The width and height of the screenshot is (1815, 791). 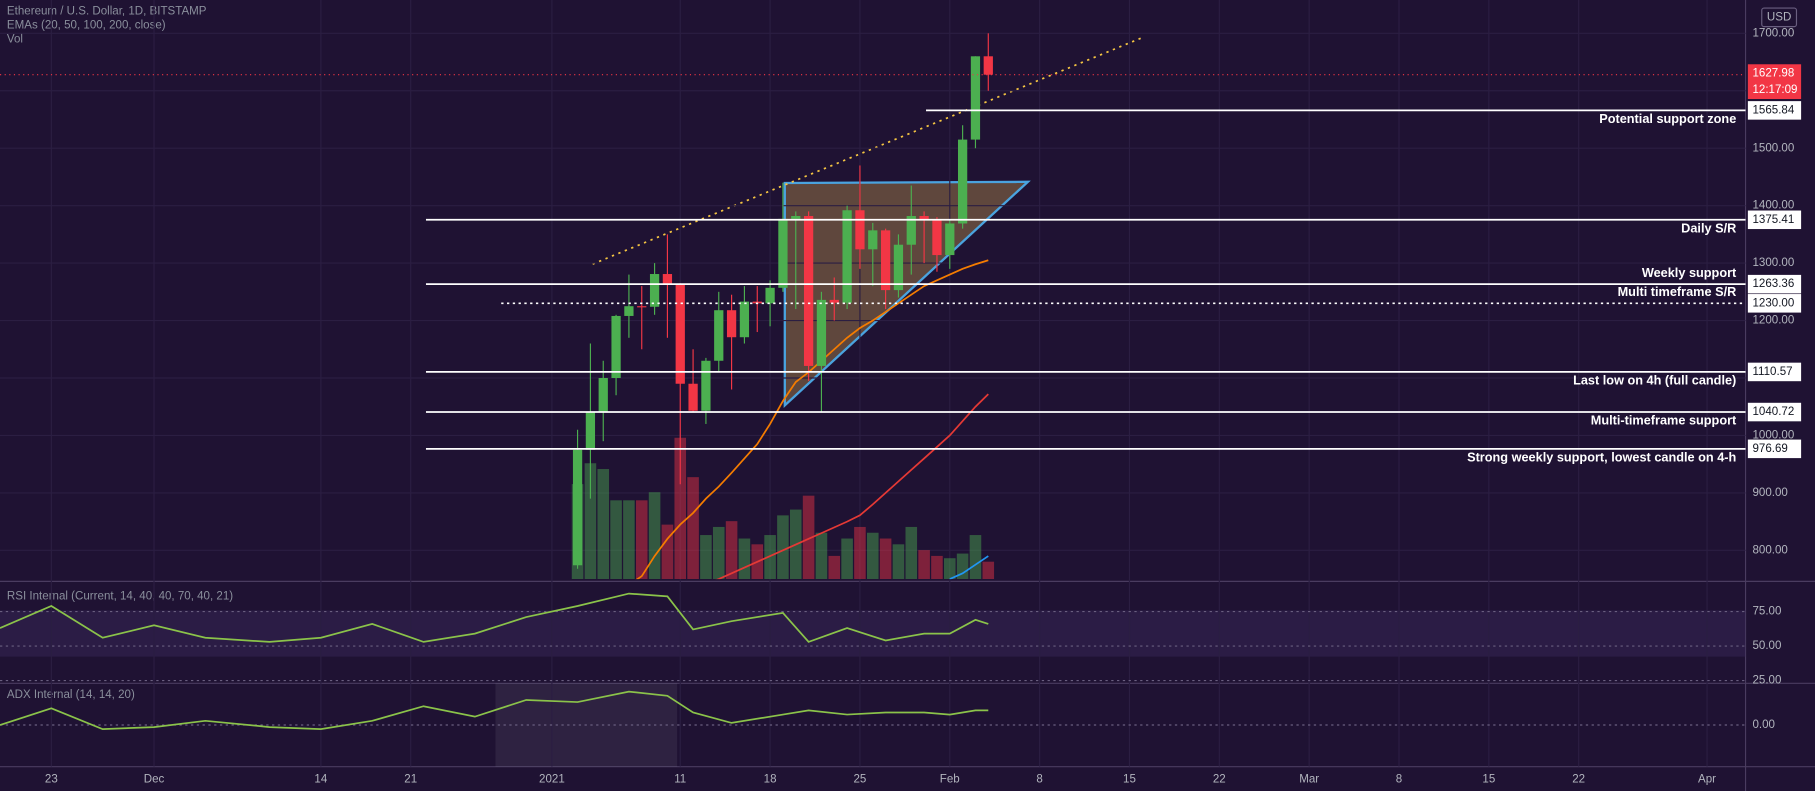 What do you see at coordinates (860, 779) in the screenshot?
I see `x-tick-label: 25` at bounding box center [860, 779].